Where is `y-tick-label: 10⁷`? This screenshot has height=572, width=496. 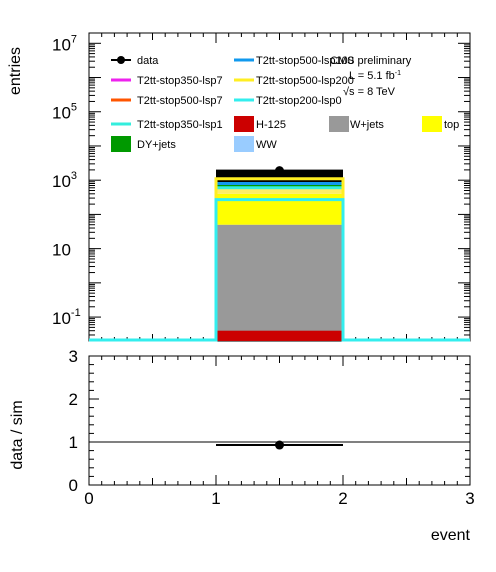
y-tick-label: 10⁷ is located at coordinates (64, 43).